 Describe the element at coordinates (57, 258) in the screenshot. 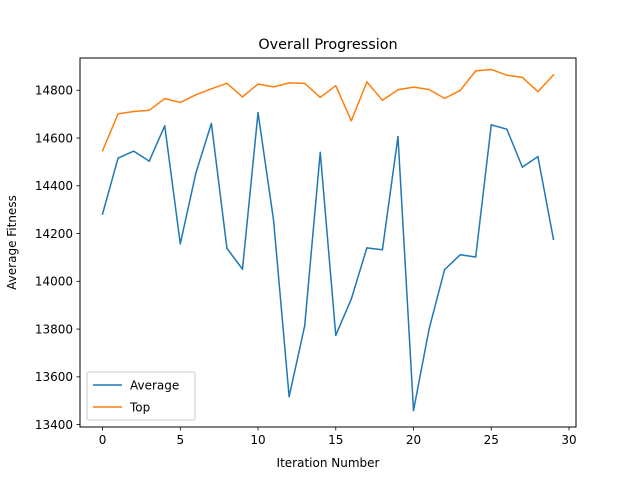

I see `y-axis-ticks: 13400 13600 13800 14000 14200 14400 14600 14800` at that location.